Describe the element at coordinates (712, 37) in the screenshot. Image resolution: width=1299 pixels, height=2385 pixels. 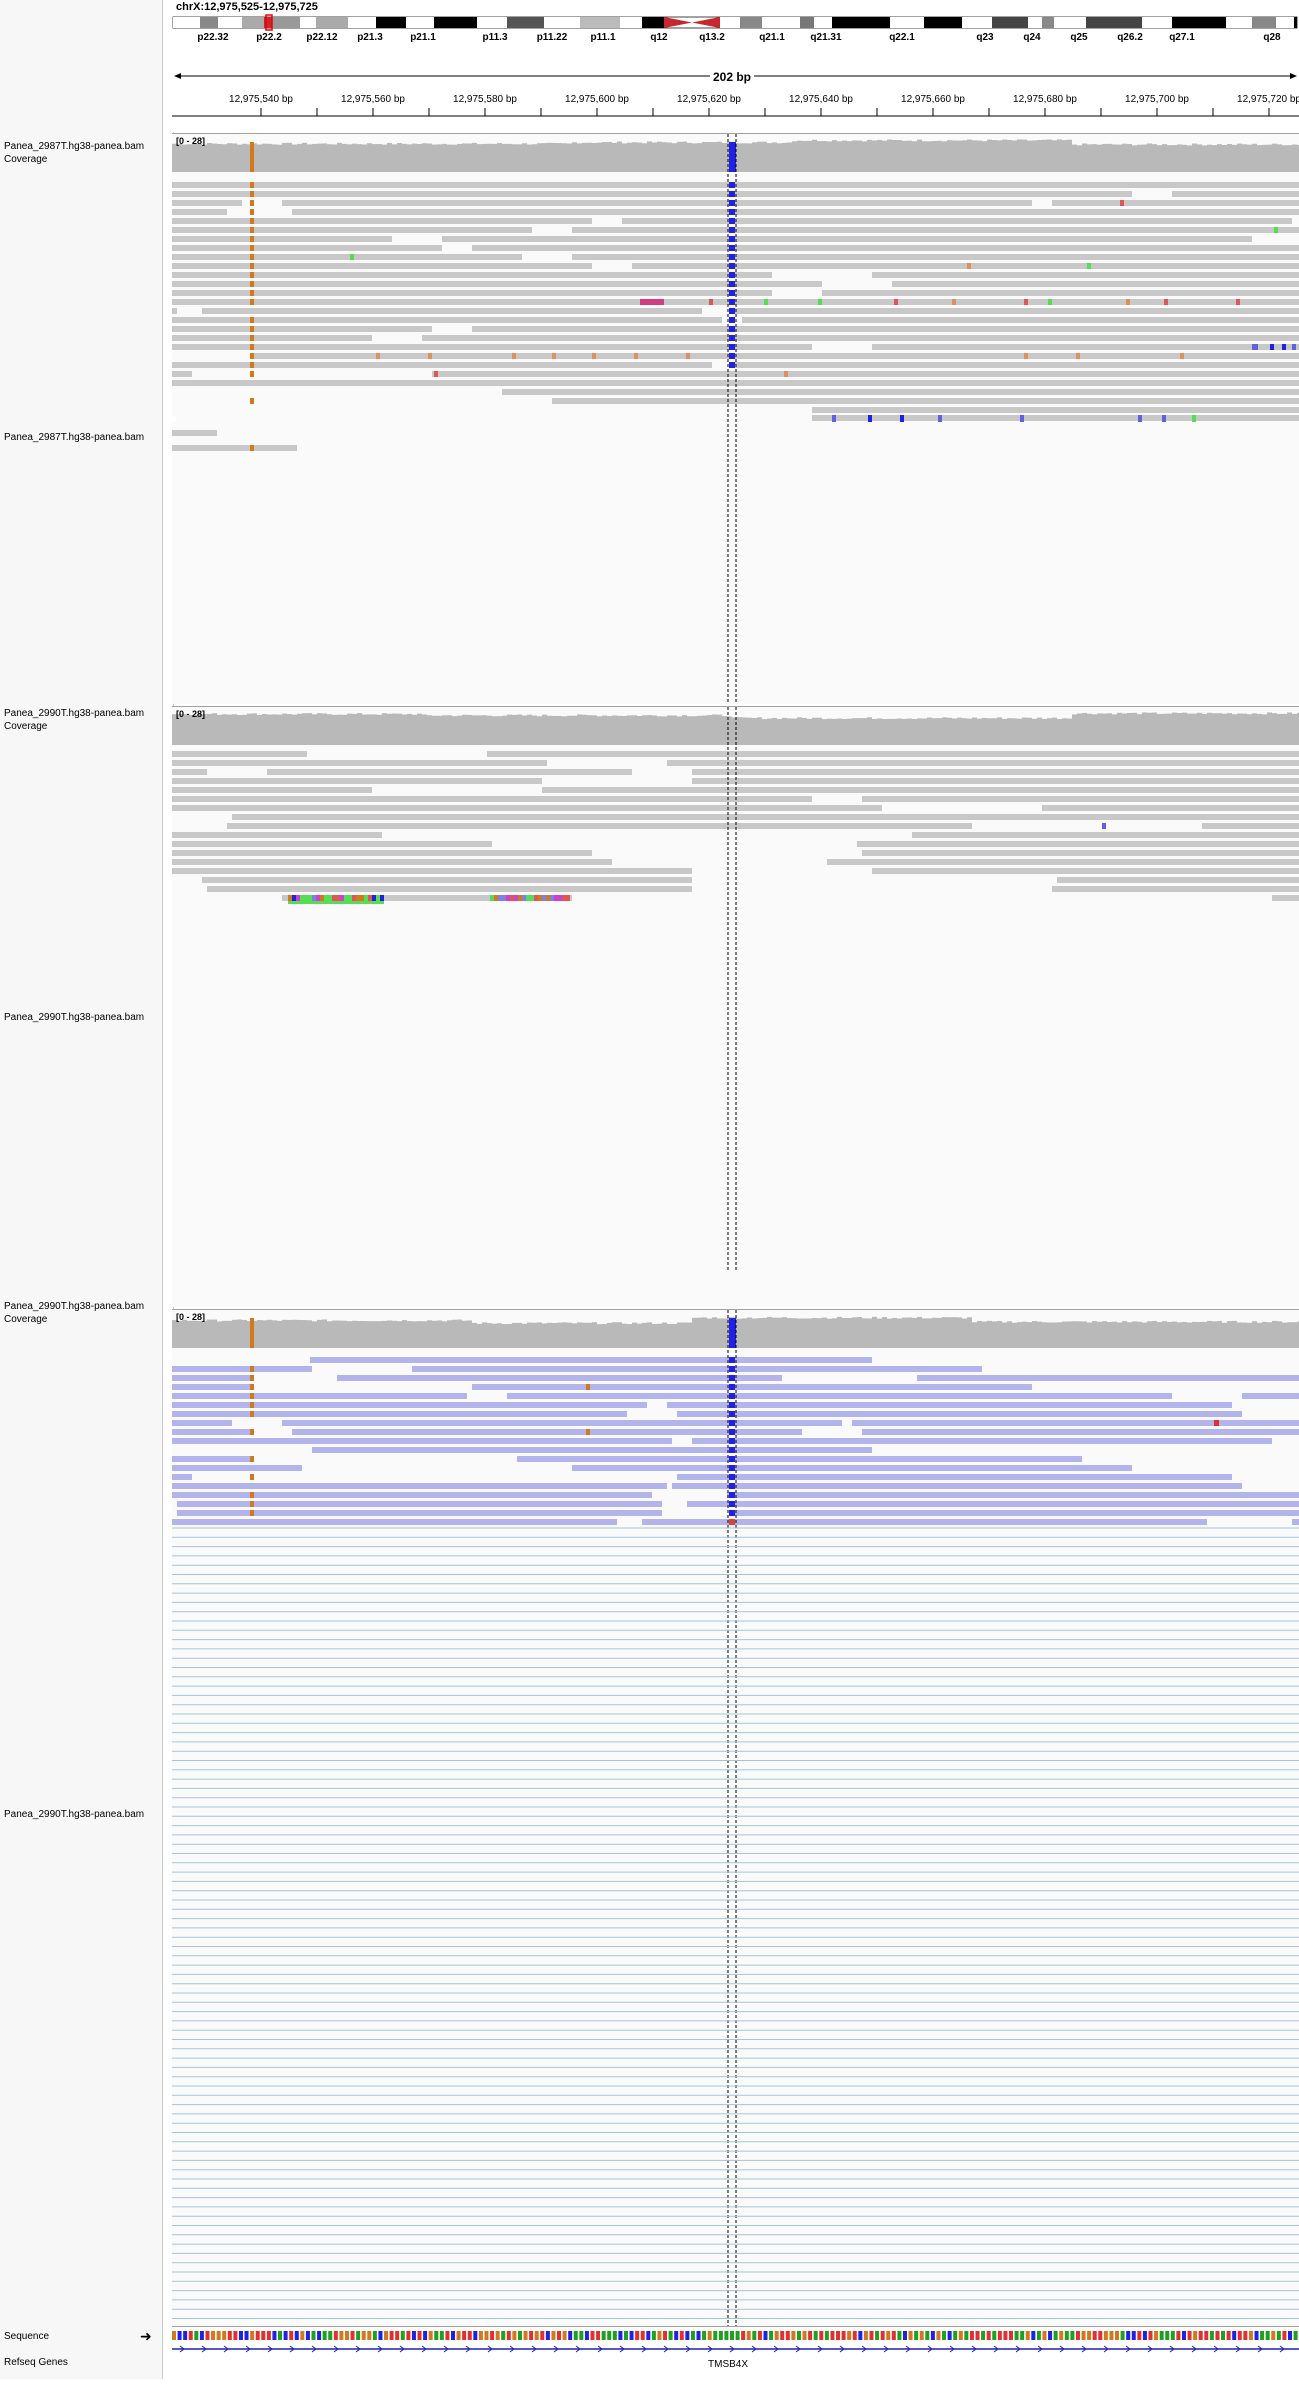
I see `cytoband-label: q13.2` at that location.